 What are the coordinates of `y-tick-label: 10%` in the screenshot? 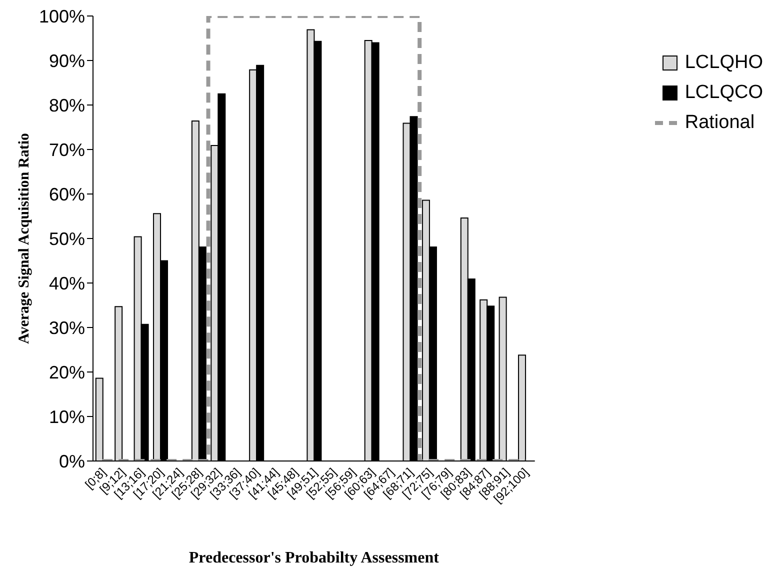 It's located at (66, 416).